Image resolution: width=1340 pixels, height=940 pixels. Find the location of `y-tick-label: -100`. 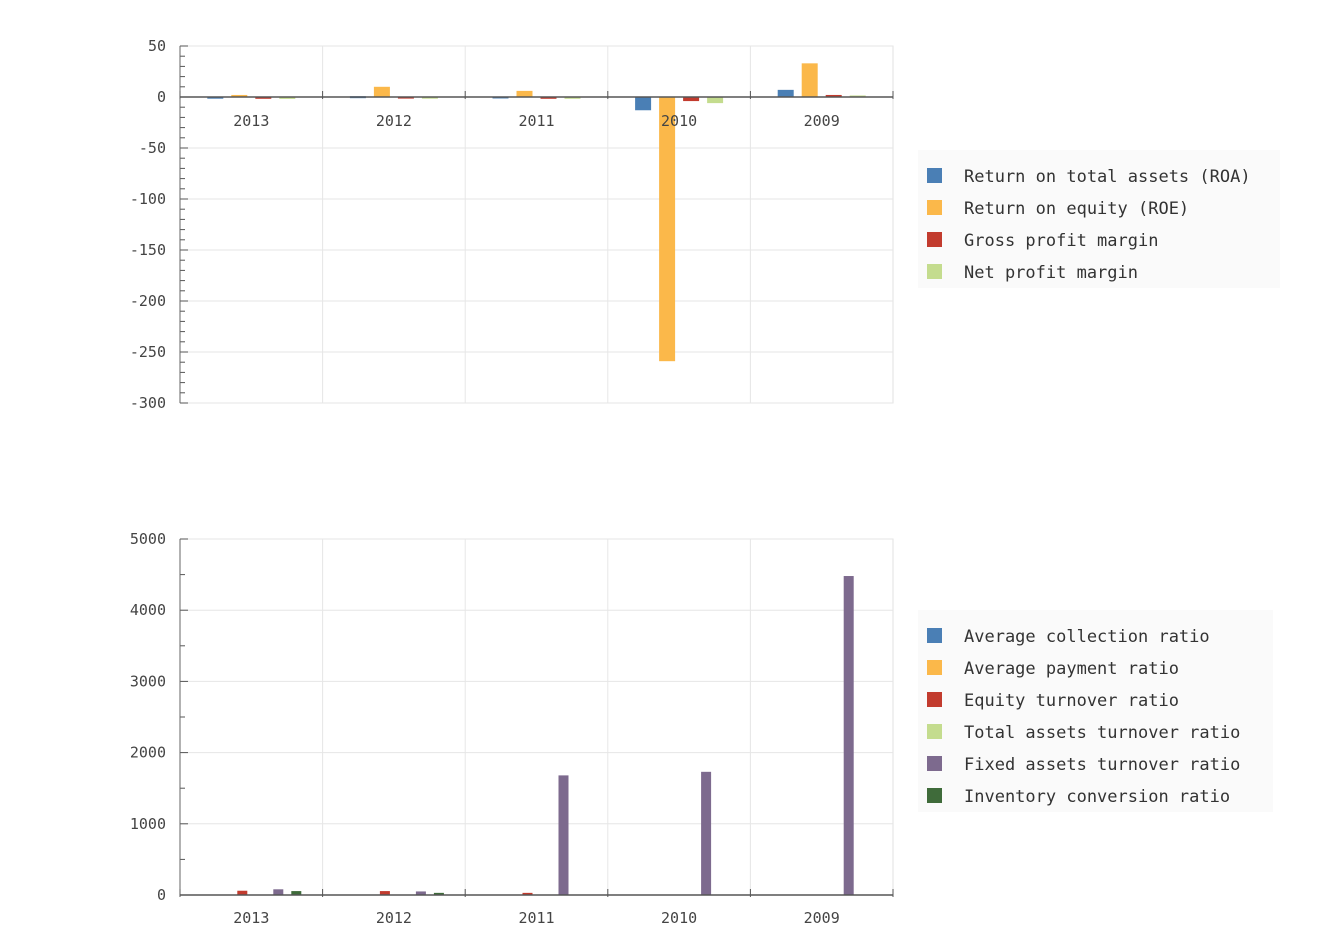

y-tick-label: -100 is located at coordinates (148, 199).